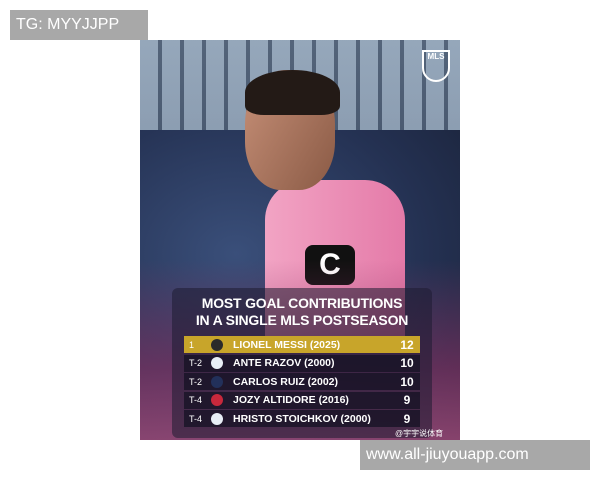 Image resolution: width=600 pixels, height=480 pixels. Describe the element at coordinates (284, 363) in the screenshot. I see `player-name: ANTE RAZOV (2000)` at that location.